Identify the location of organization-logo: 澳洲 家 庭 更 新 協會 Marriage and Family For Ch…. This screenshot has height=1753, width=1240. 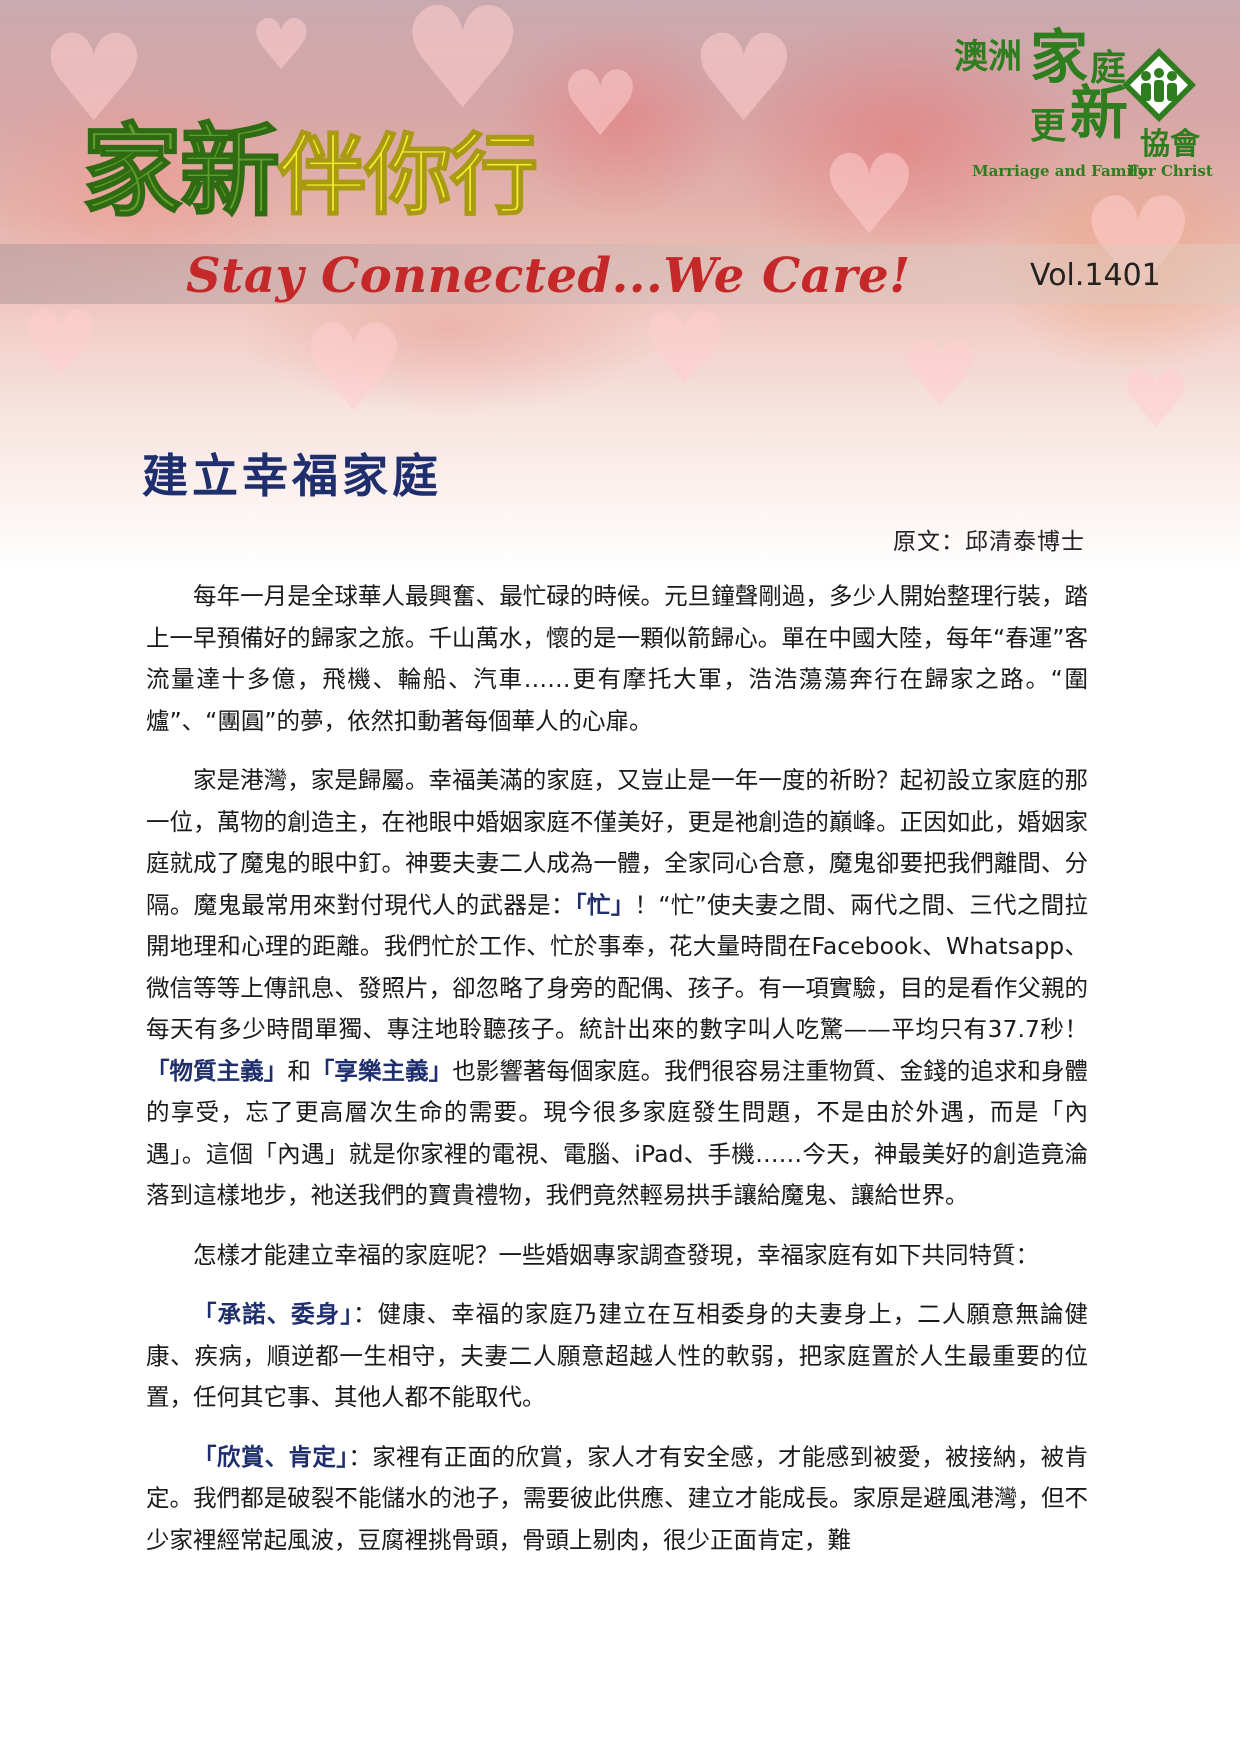
(1076, 125).